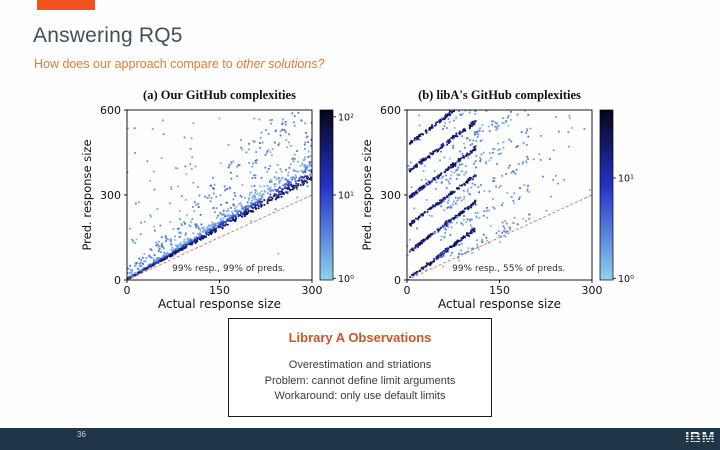 The width and height of the screenshot is (720, 450). Describe the element at coordinates (66, 5) in the screenshot. I see `accent-bar` at that location.